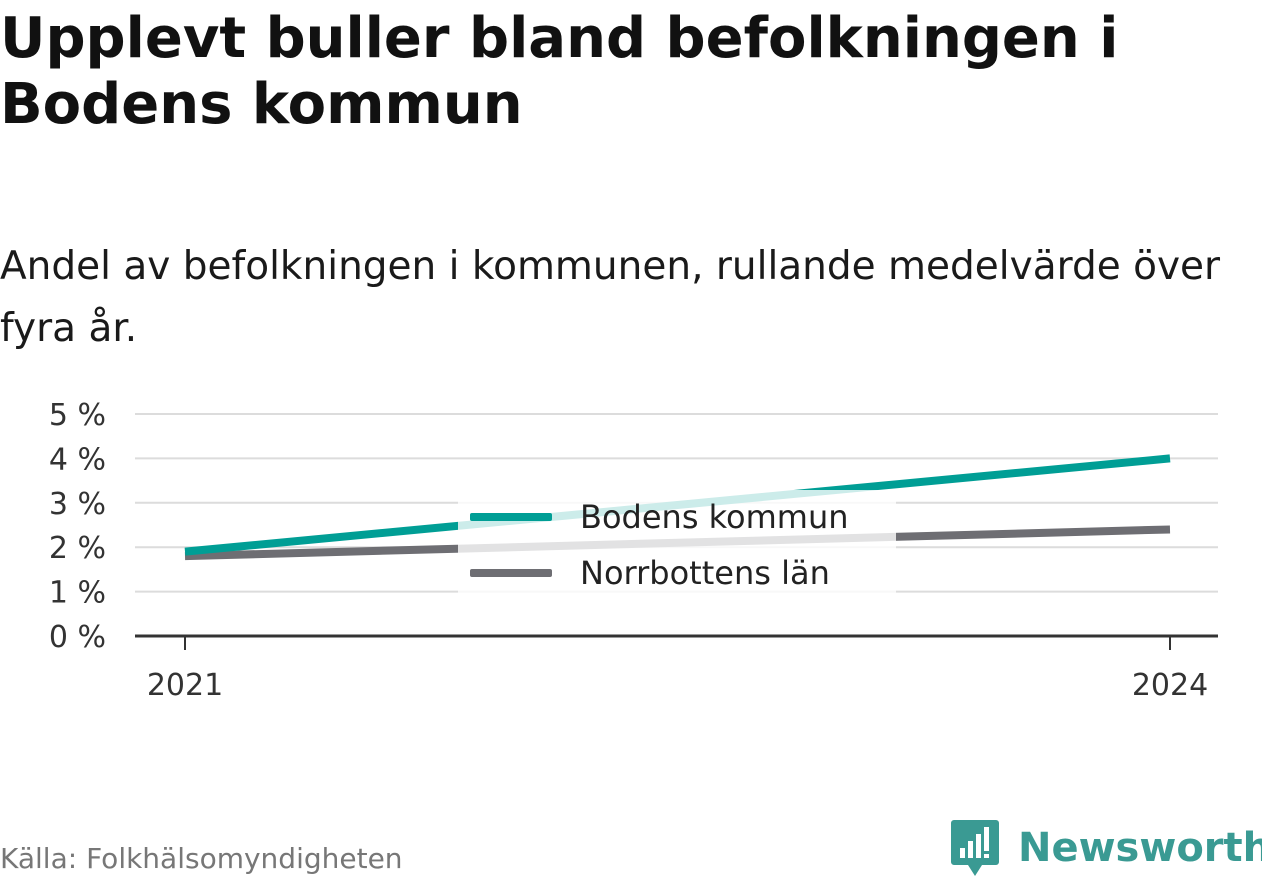 The height and width of the screenshot is (879, 1262). What do you see at coordinates (77, 593) in the screenshot?
I see `y-tick-label: 1 %` at bounding box center [77, 593].